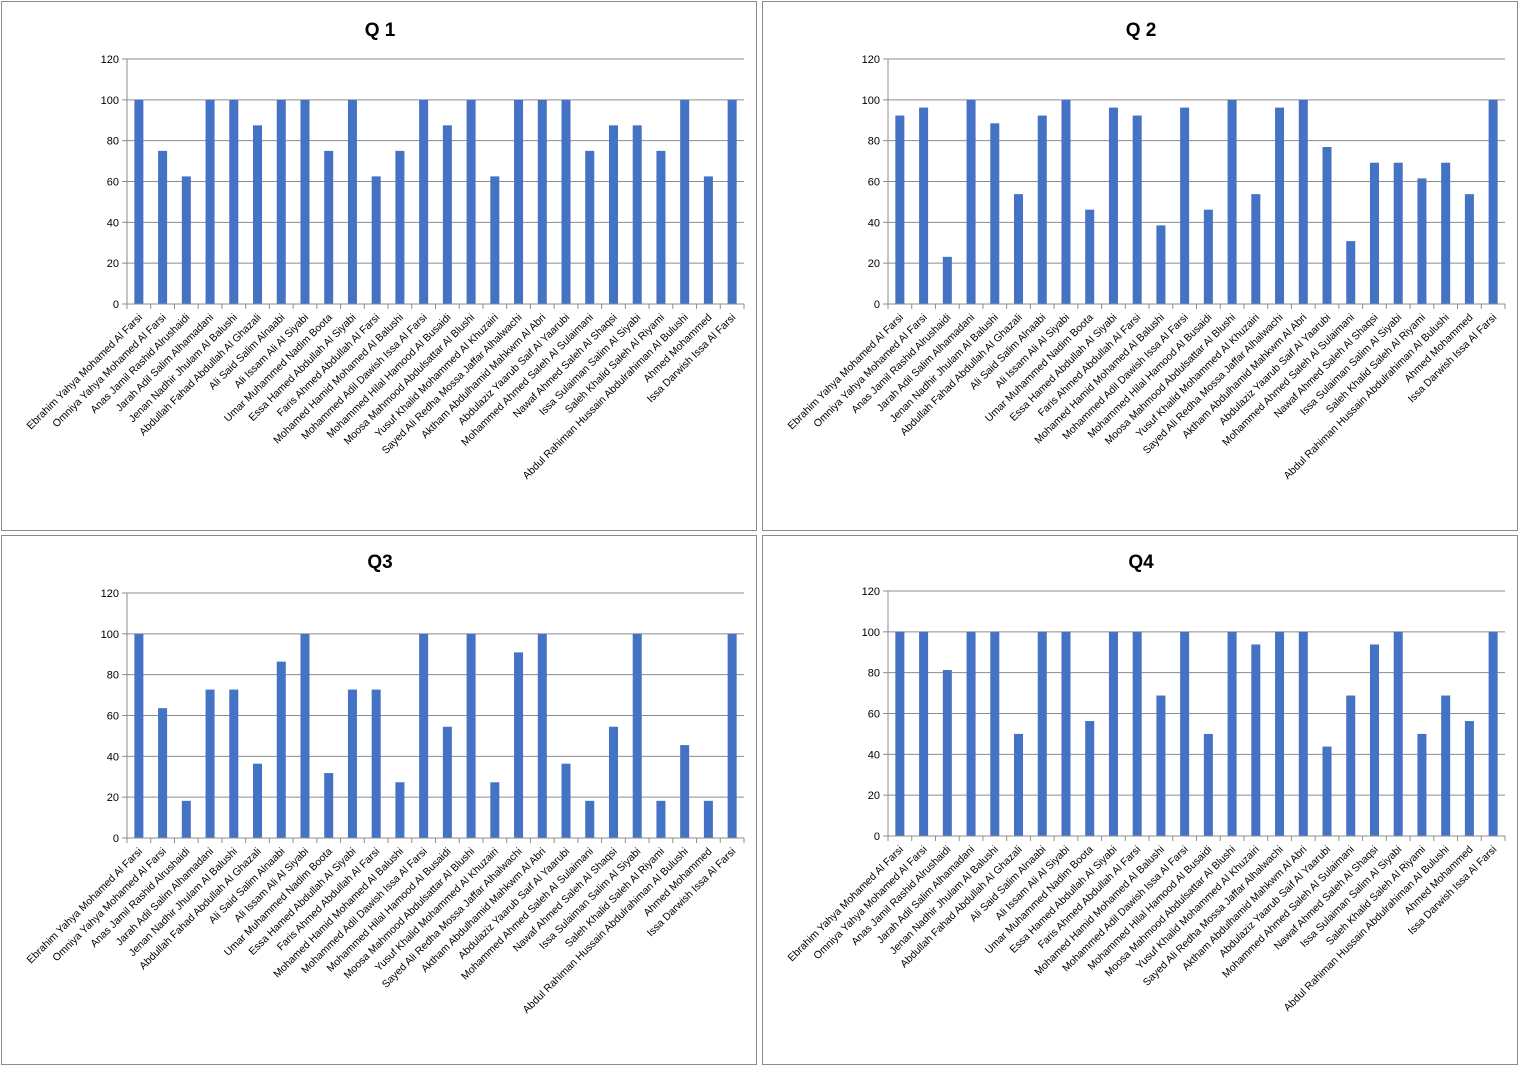 The height and width of the screenshot is (1069, 1522). I want to click on y-tick-label: 0, so click(877, 837).